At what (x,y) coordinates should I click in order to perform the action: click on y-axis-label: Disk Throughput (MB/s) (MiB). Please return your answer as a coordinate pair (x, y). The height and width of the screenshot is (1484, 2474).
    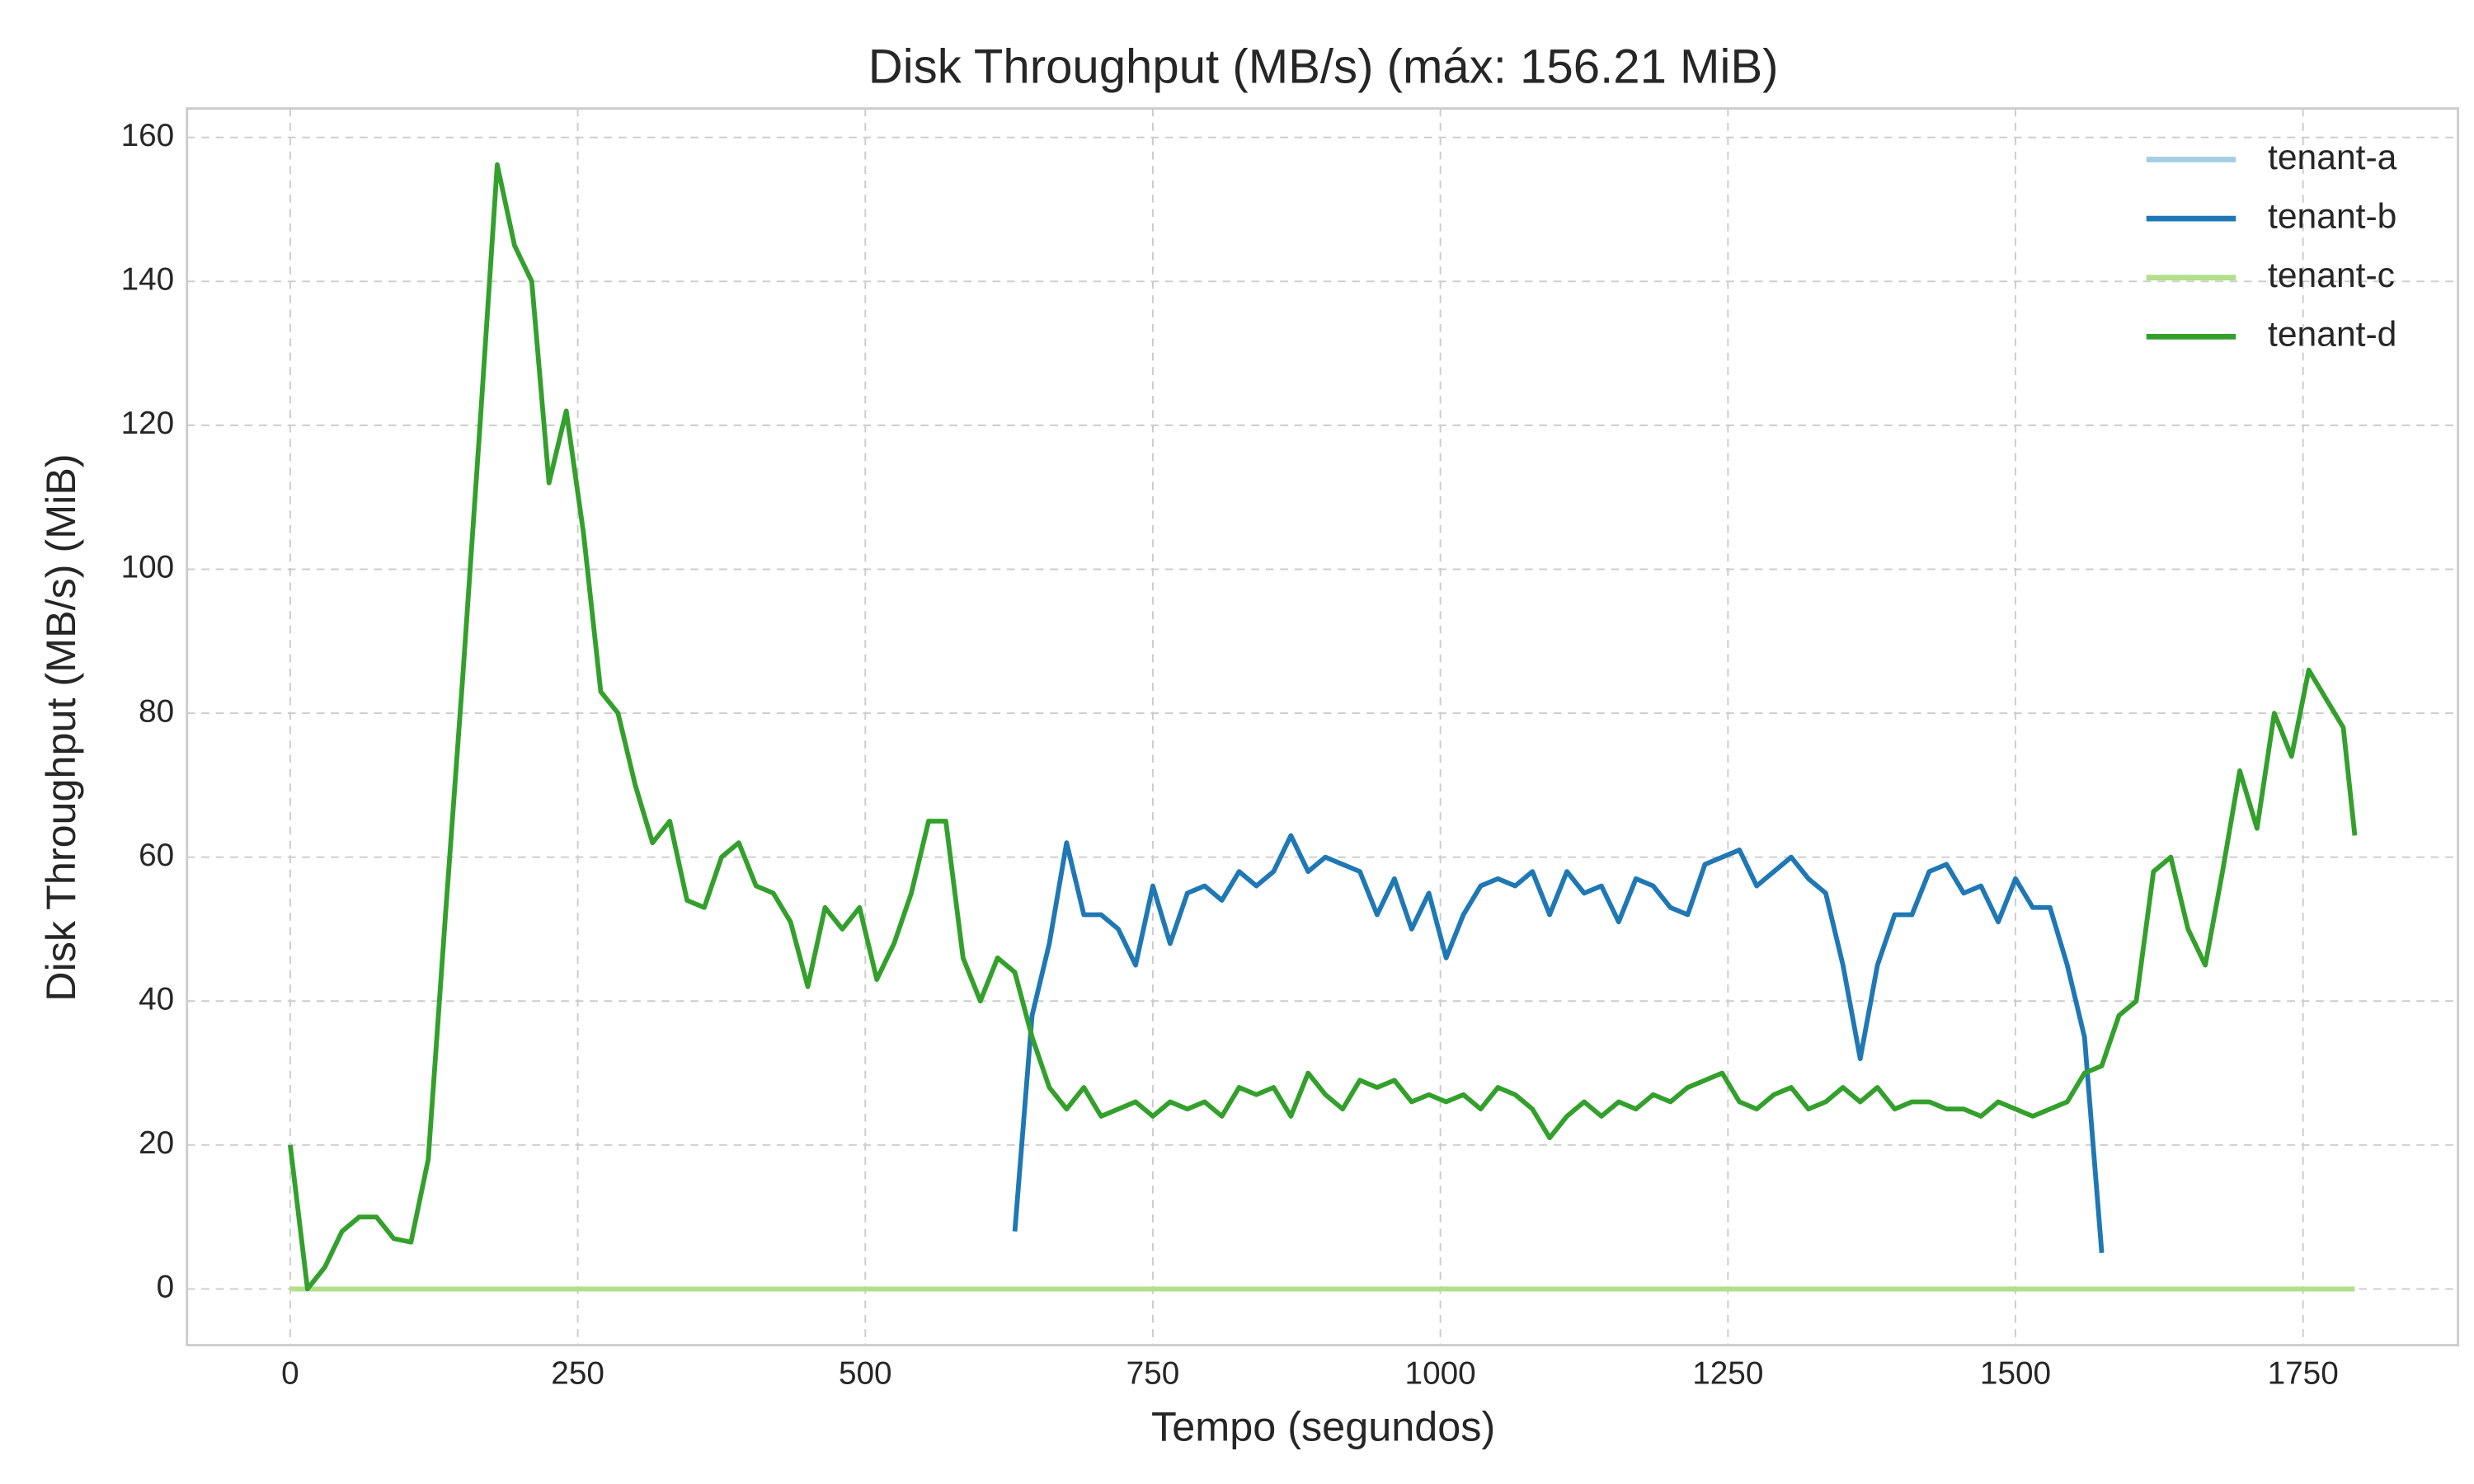
    Looking at the image, I should click on (60, 727).